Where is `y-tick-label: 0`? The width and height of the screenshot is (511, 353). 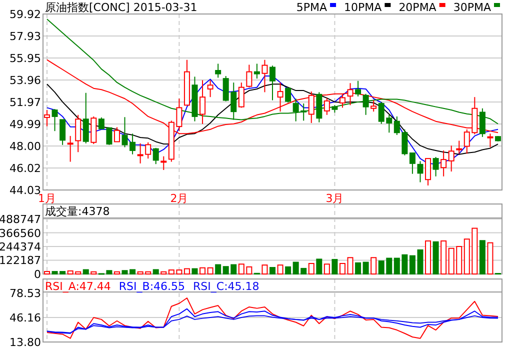 y-tick-label: 0 is located at coordinates (37, 274).